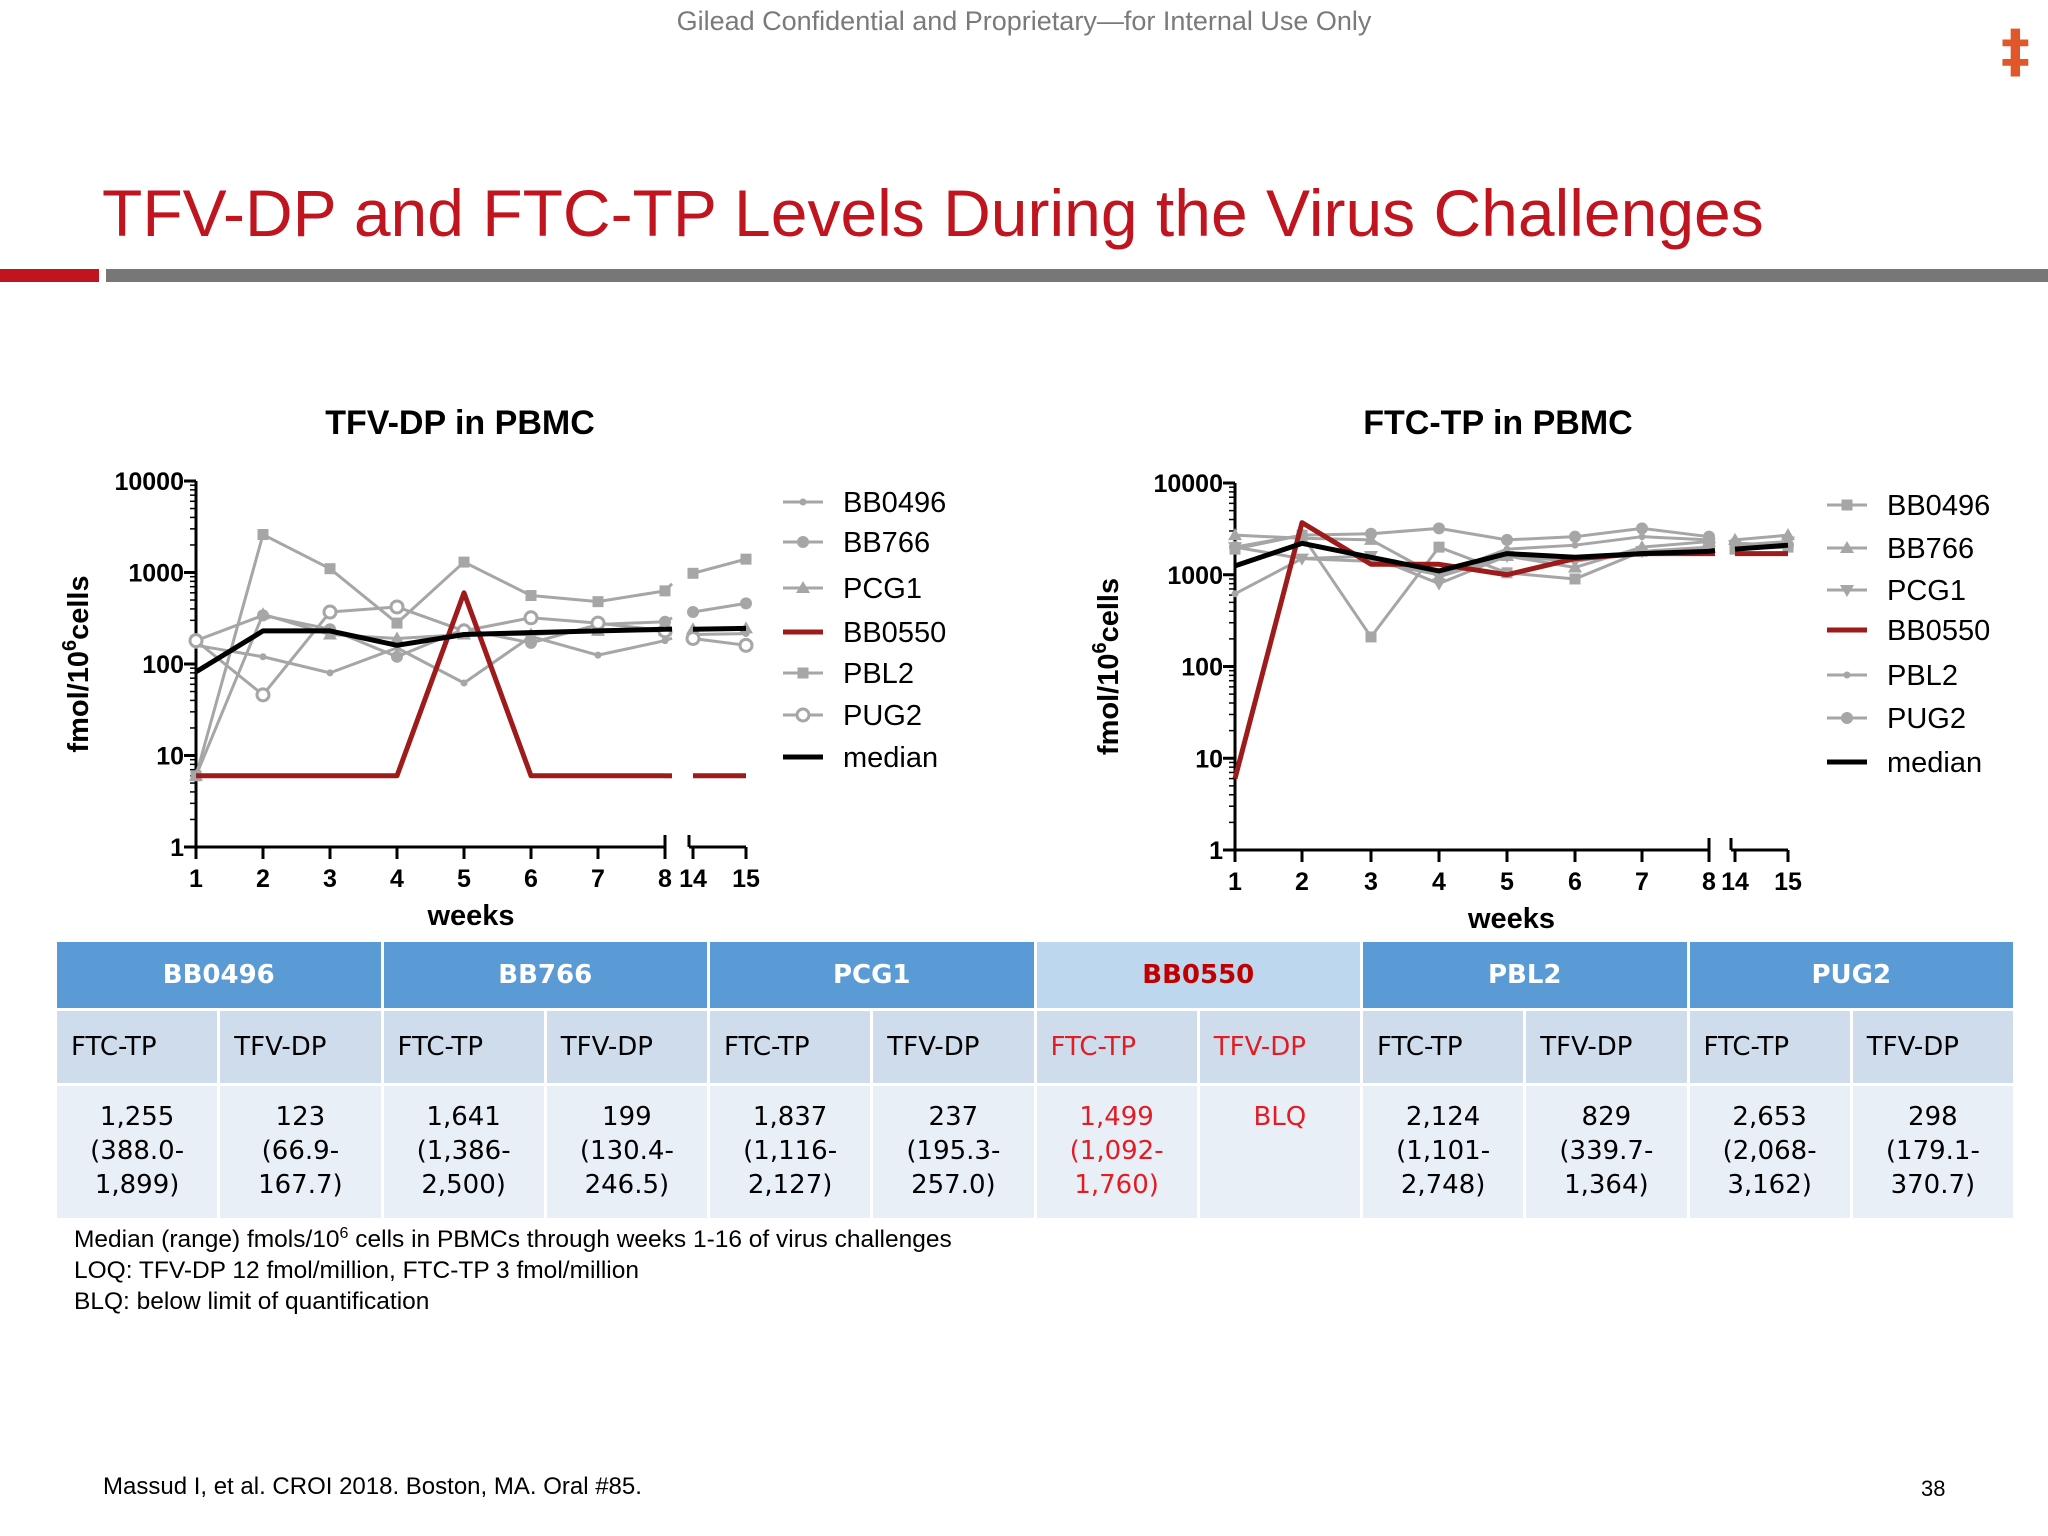 The height and width of the screenshot is (1536, 2048). Describe the element at coordinates (545, 975) in the screenshot. I see `group-header-bb766: BB766` at that location.